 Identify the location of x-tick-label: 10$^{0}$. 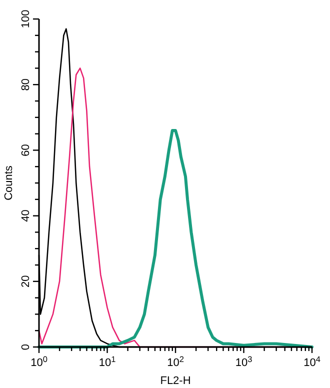
(39, 361).